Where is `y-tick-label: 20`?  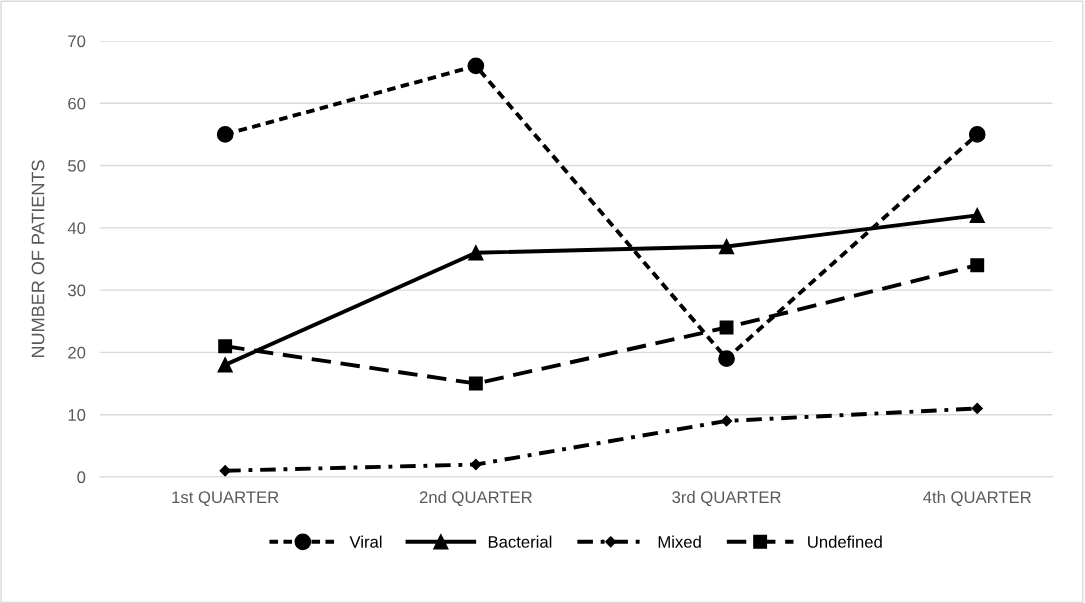
y-tick-label: 20 is located at coordinates (77, 352).